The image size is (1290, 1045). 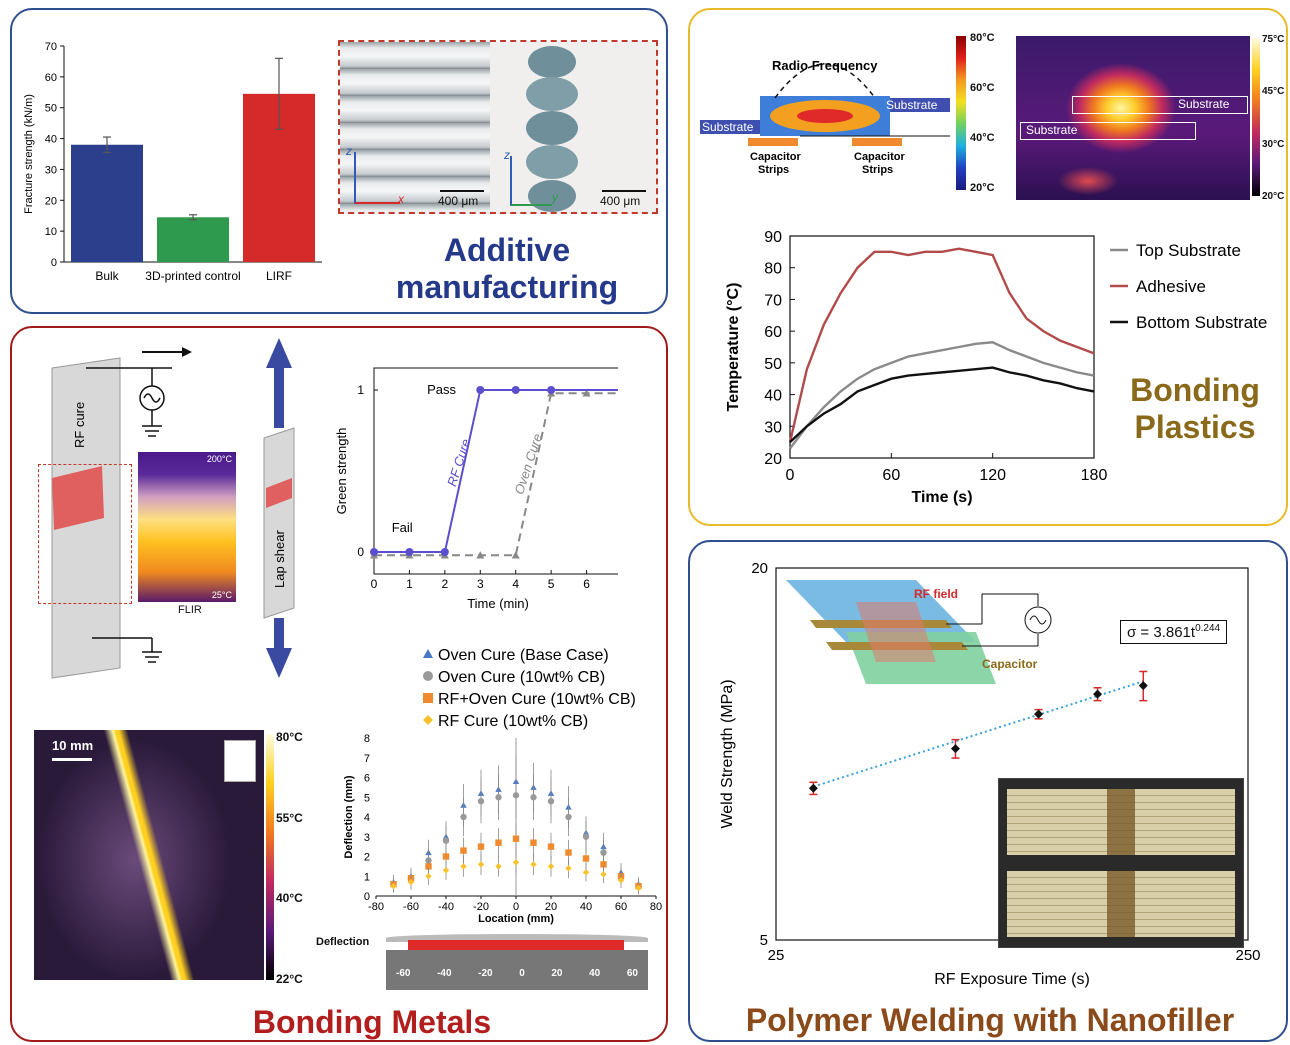 I want to click on metals-tick: 55°C, so click(x=289, y=817).